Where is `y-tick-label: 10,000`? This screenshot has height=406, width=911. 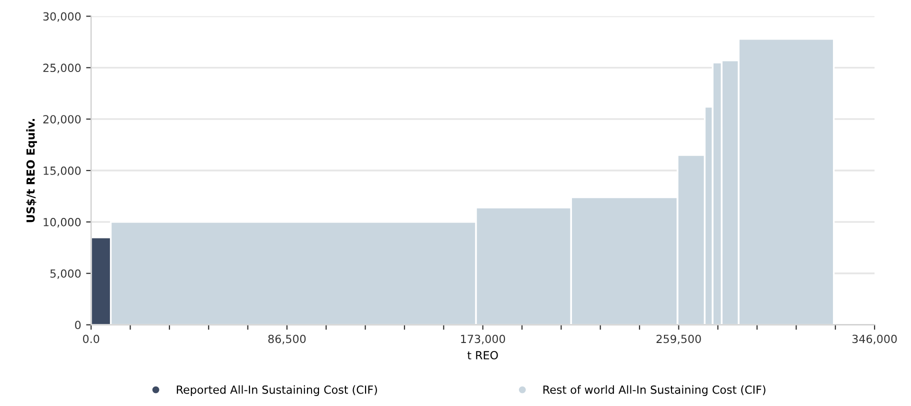
y-tick-label: 10,000 is located at coordinates (62, 223).